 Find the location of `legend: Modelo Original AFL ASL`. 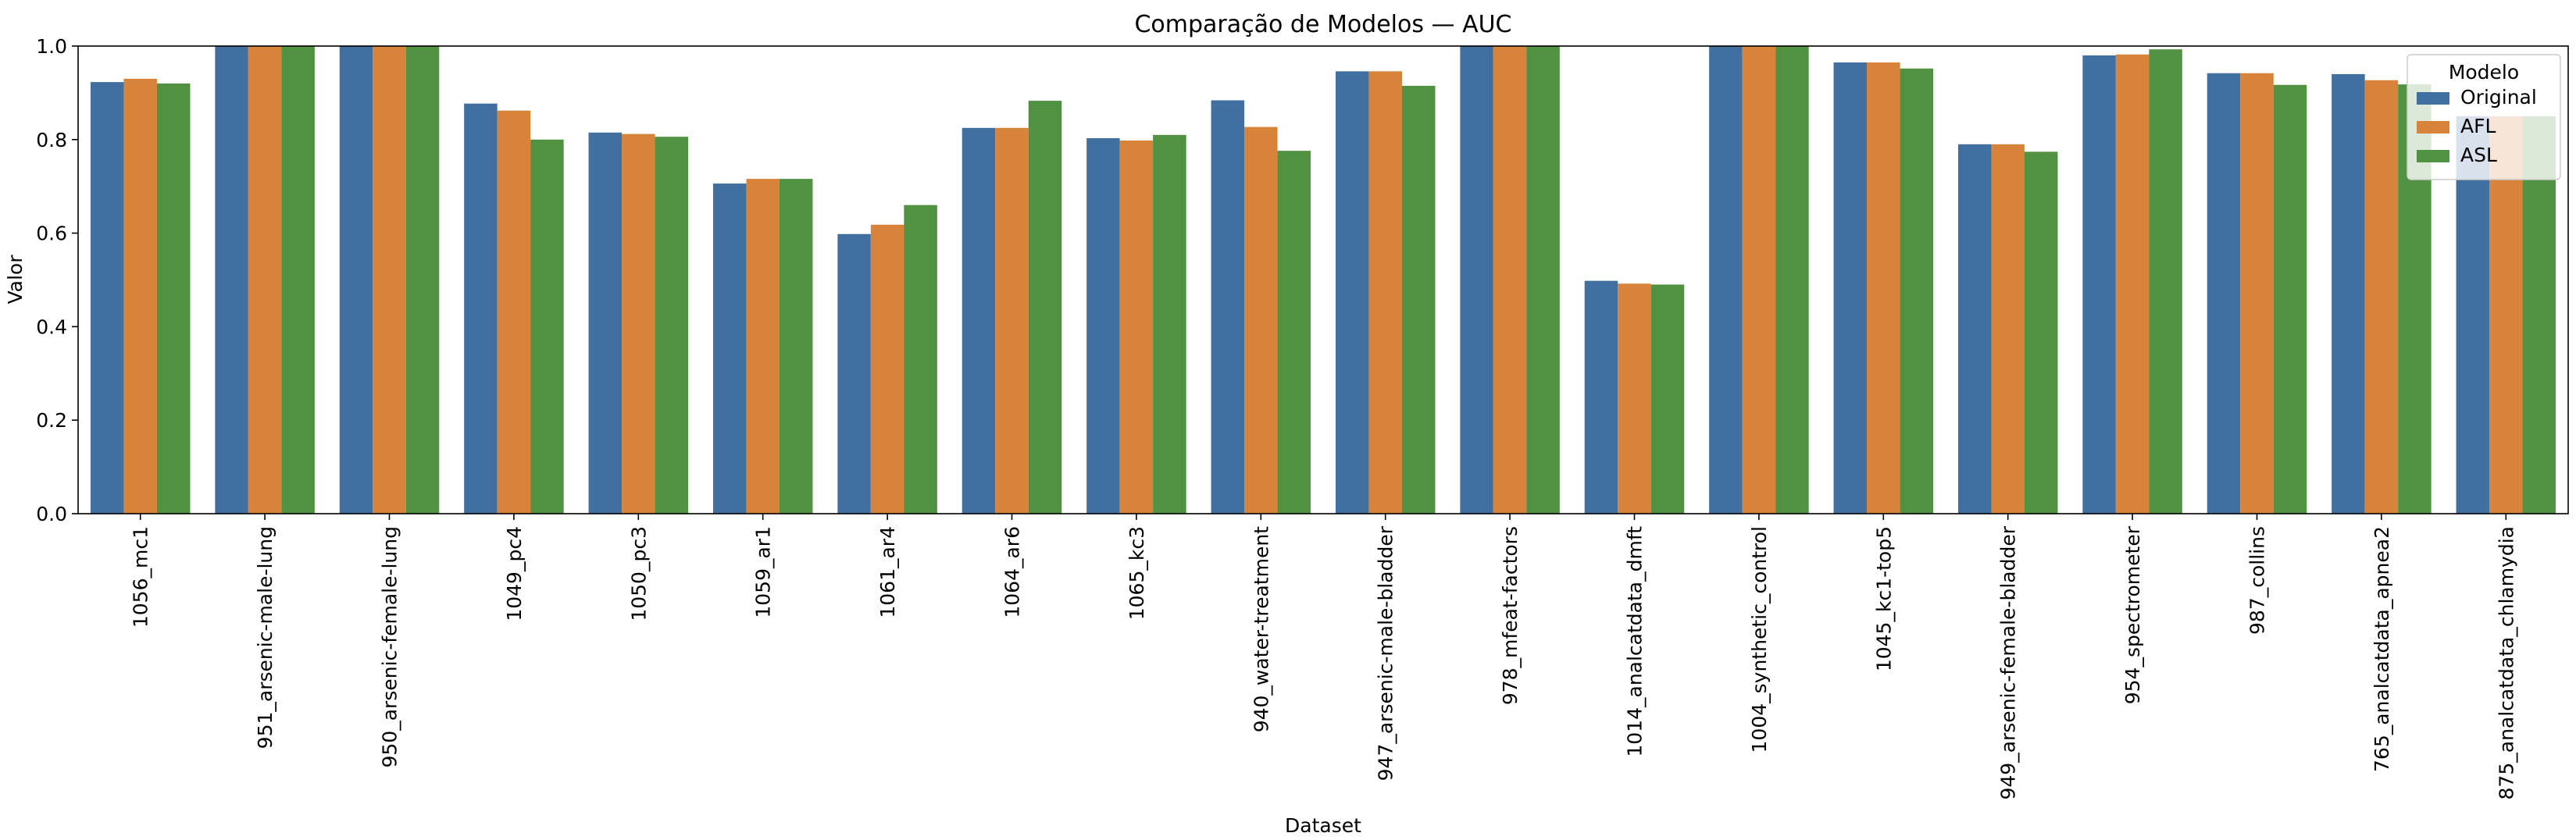

legend: Modelo Original AFL ASL is located at coordinates (2484, 117).